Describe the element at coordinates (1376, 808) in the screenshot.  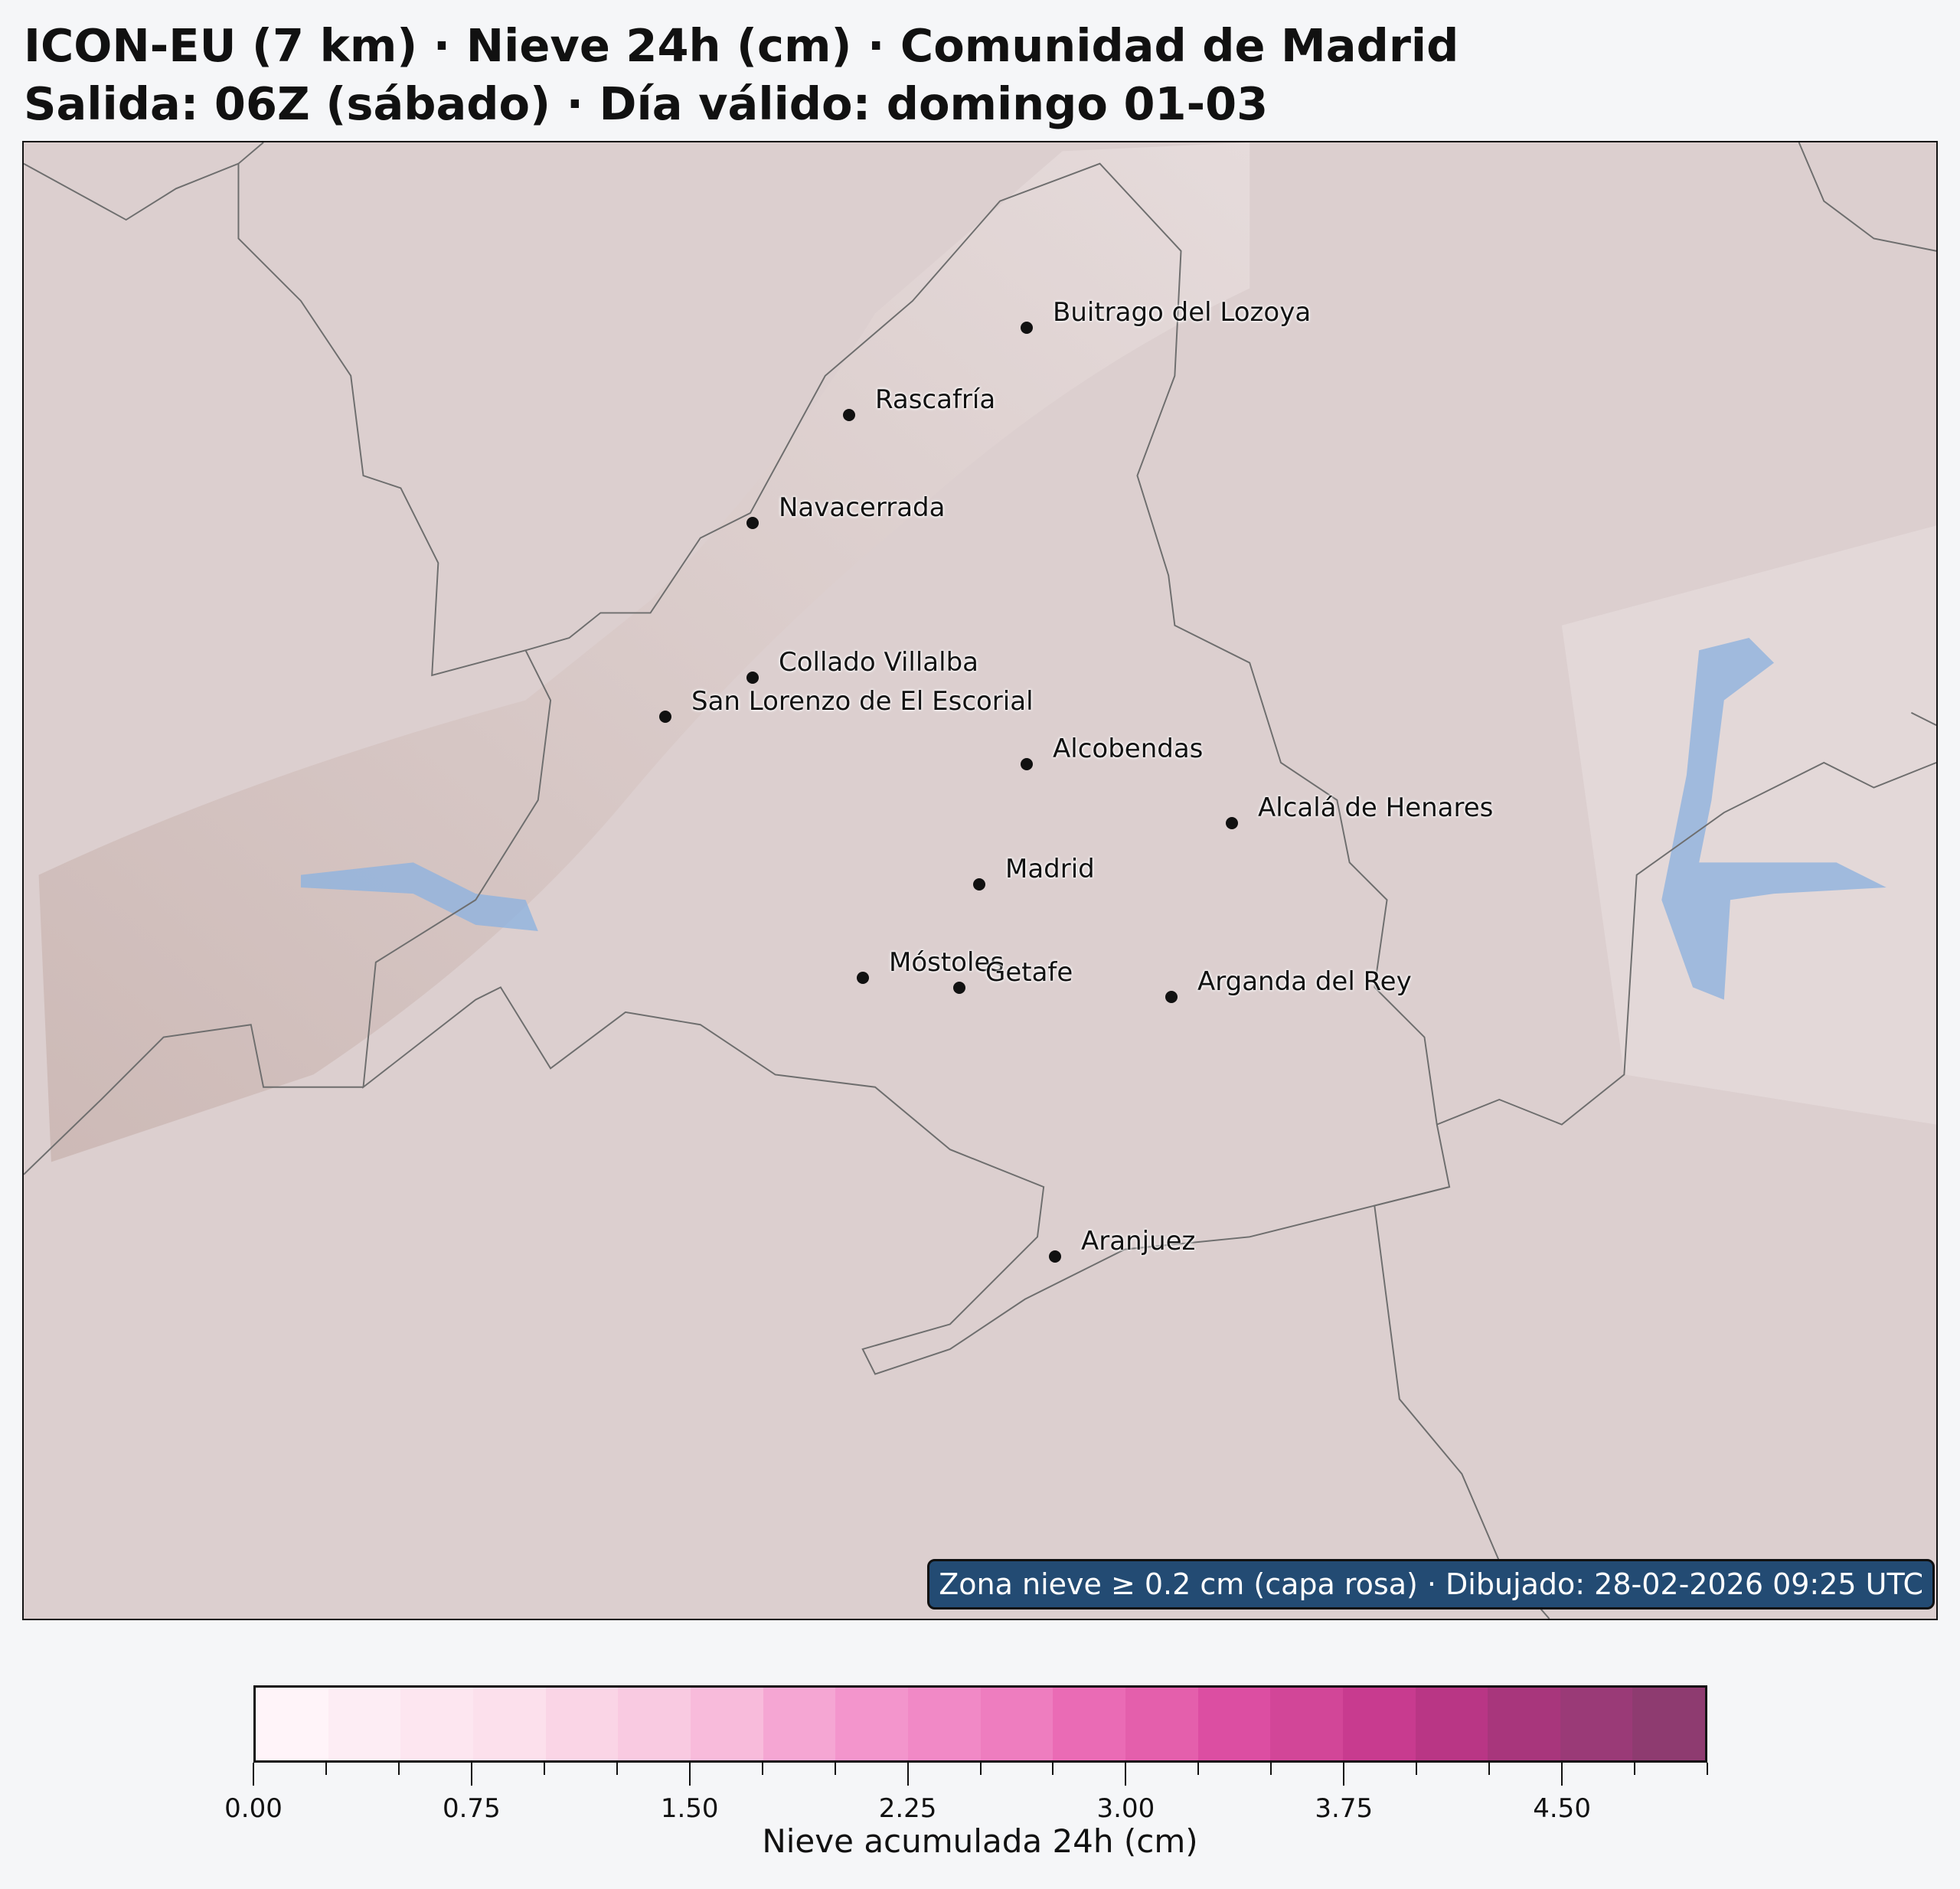
I see `city-label: Alcalá de Henares` at that location.